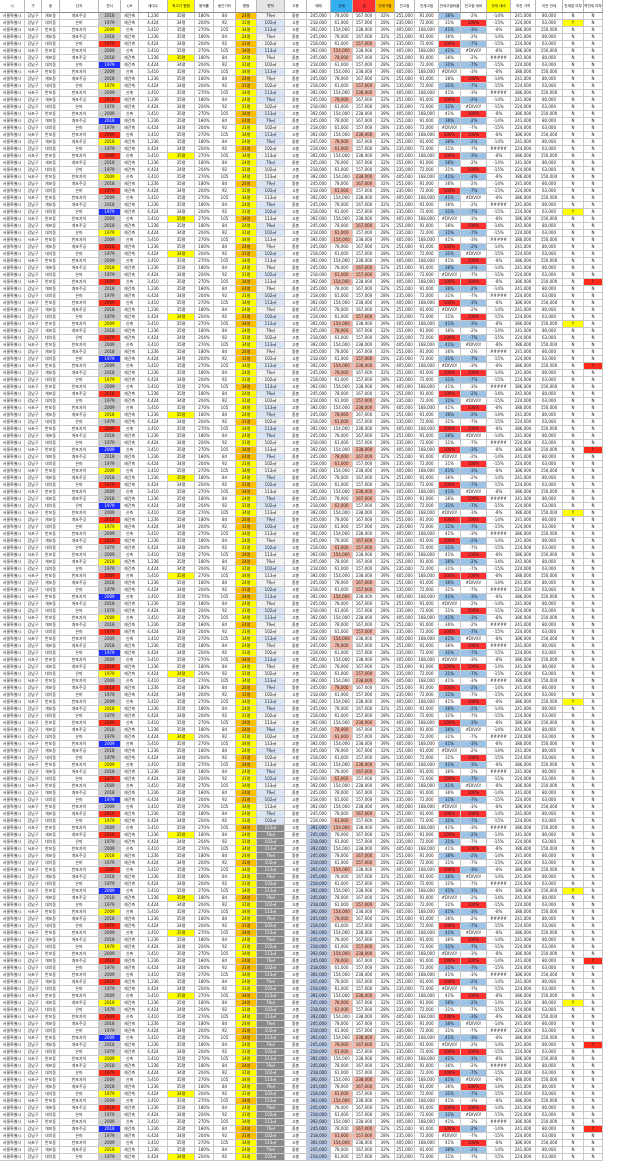 This screenshot has height=1165, width=640. What do you see at coordinates (153, 6) in the screenshot?
I see `column-header: 세대수` at bounding box center [153, 6].